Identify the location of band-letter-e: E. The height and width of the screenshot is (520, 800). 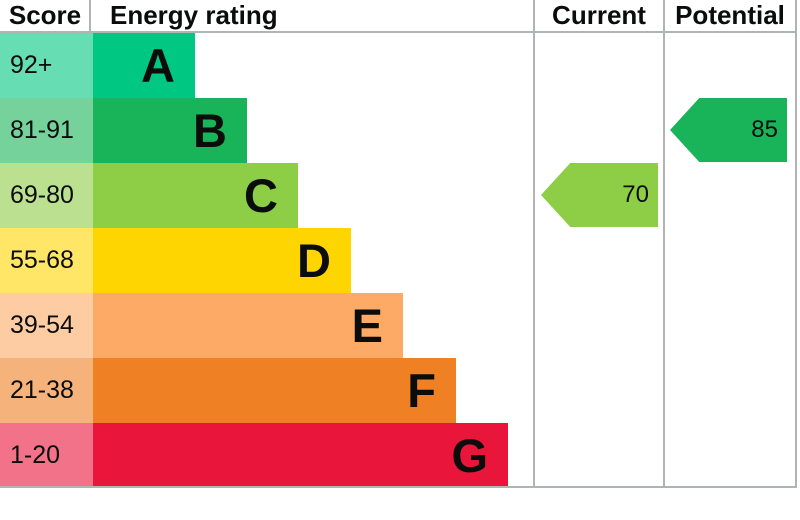
(367, 325).